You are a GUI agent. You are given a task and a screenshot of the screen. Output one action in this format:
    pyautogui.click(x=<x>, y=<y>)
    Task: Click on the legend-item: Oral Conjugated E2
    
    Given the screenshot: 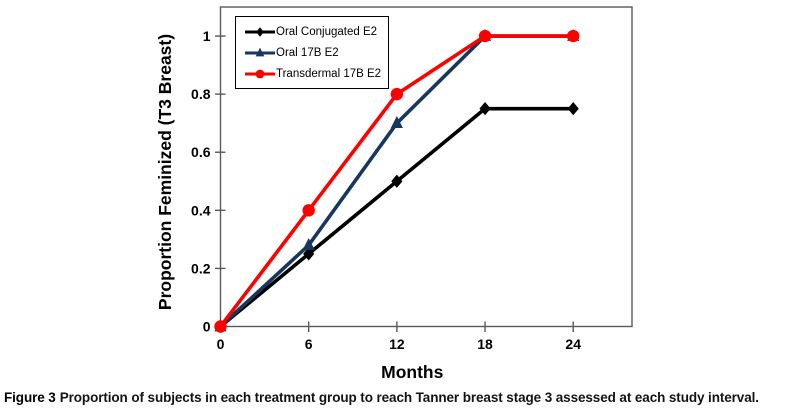 What is the action you would take?
    pyautogui.click(x=313, y=31)
    